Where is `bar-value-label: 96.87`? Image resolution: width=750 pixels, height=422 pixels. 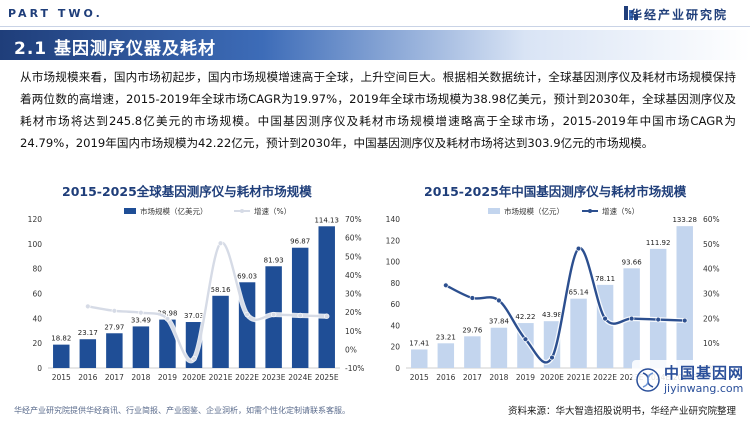 bar-value-label: 96.87 is located at coordinates (300, 242).